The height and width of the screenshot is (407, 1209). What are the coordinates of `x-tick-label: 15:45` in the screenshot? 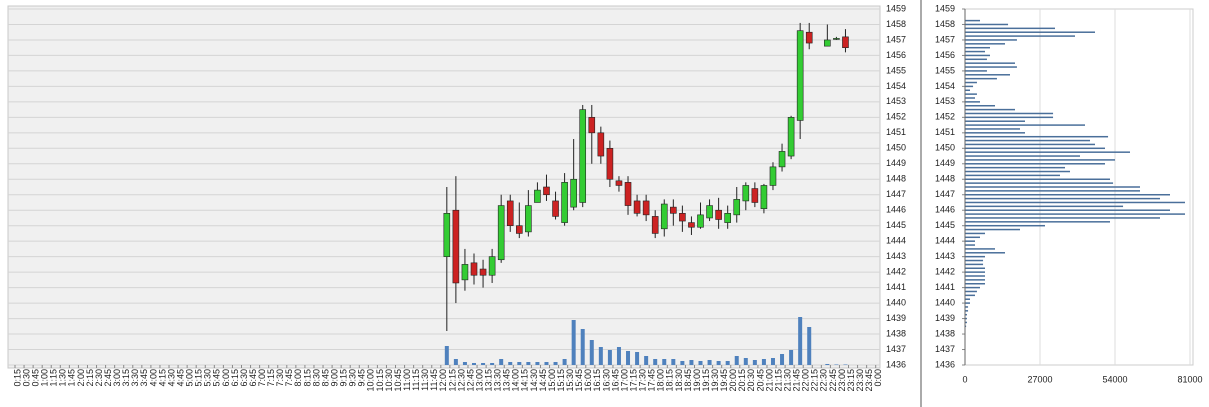 It's located at (579, 380).